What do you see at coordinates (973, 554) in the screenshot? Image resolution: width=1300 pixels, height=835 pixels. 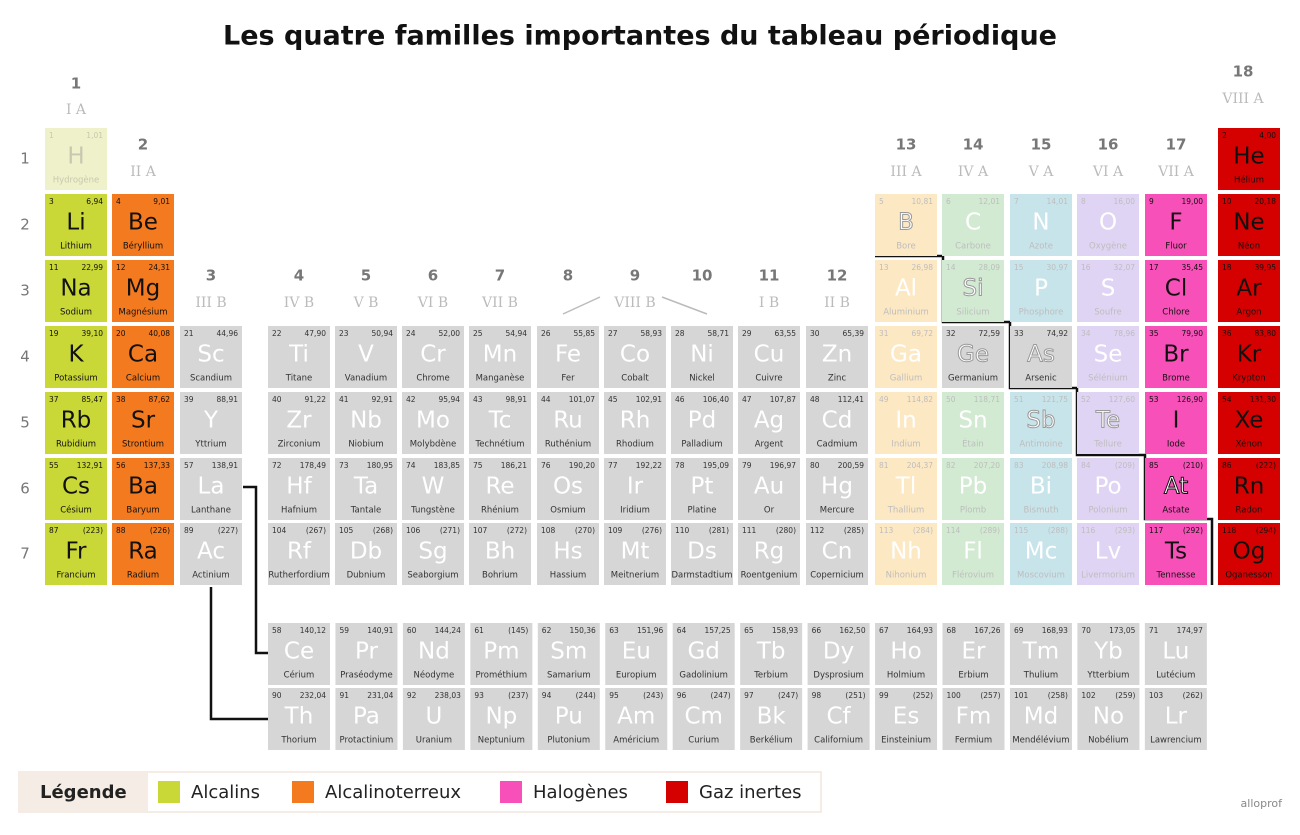 I see `element-cell: 114 (289) Fl Flérovium` at bounding box center [973, 554].